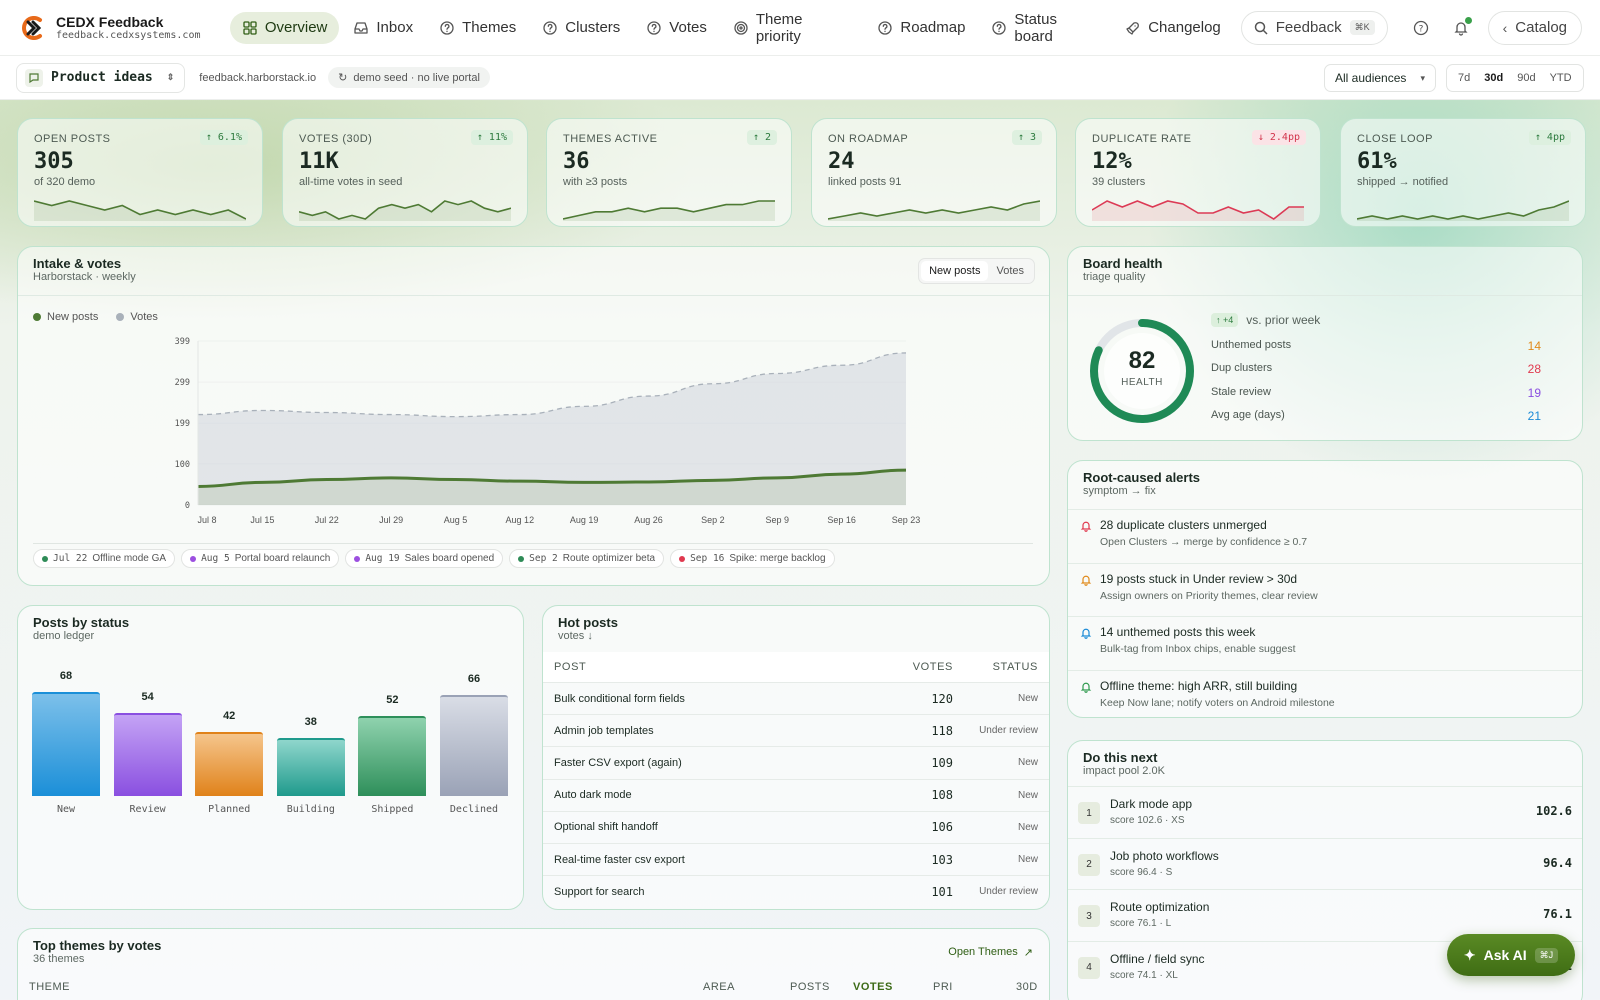 Image resolution: width=1600 pixels, height=1000 pixels. Describe the element at coordinates (796, 859) in the screenshot. I see `hot-post-row: Real-time faster csv export 103 New` at that location.